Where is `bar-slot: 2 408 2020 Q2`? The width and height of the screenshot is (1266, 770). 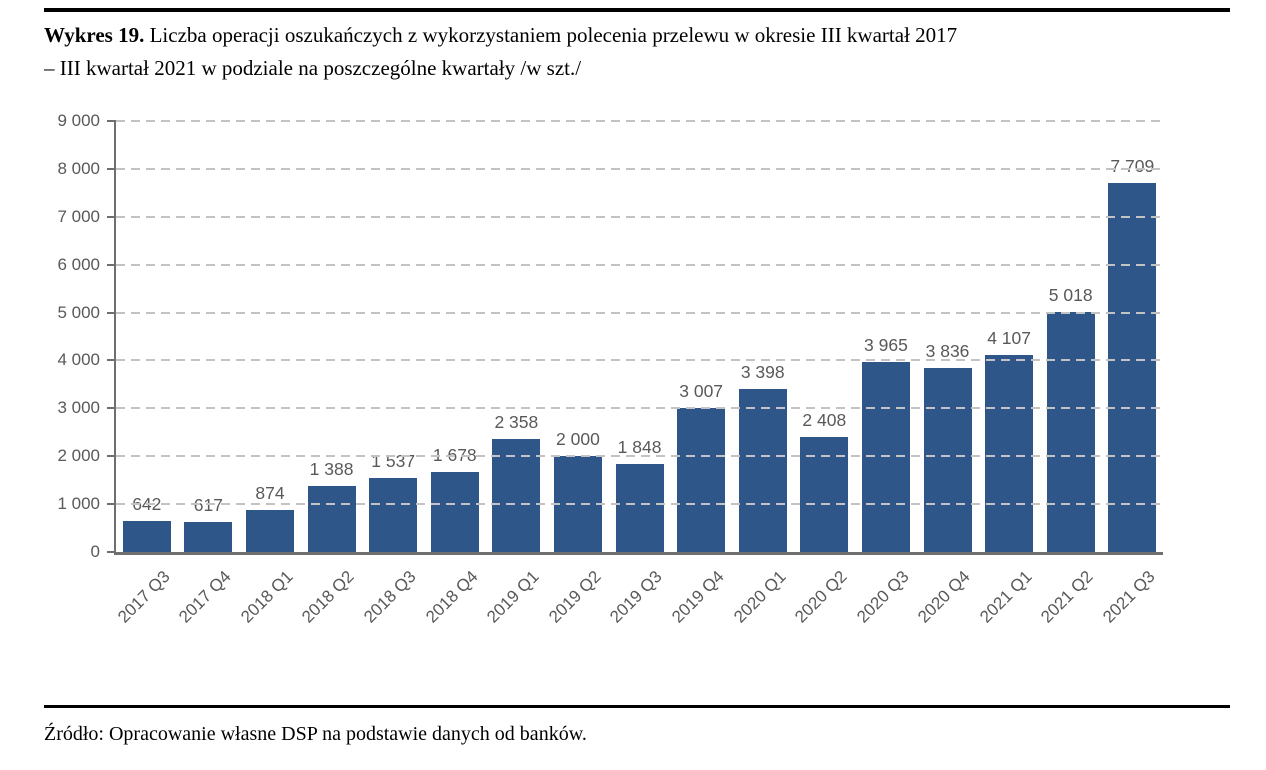 bar-slot: 2 408 2020 Q2 is located at coordinates (823, 374).